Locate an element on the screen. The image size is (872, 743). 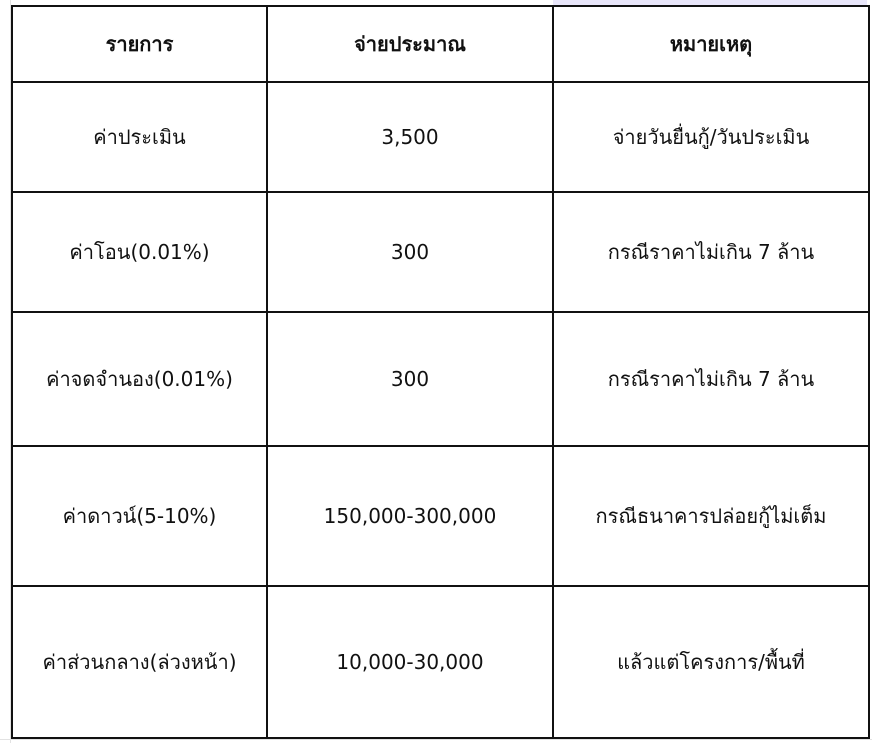
cell-item: ค่าจดจำนอง(0.01%) is located at coordinates (139, 379).